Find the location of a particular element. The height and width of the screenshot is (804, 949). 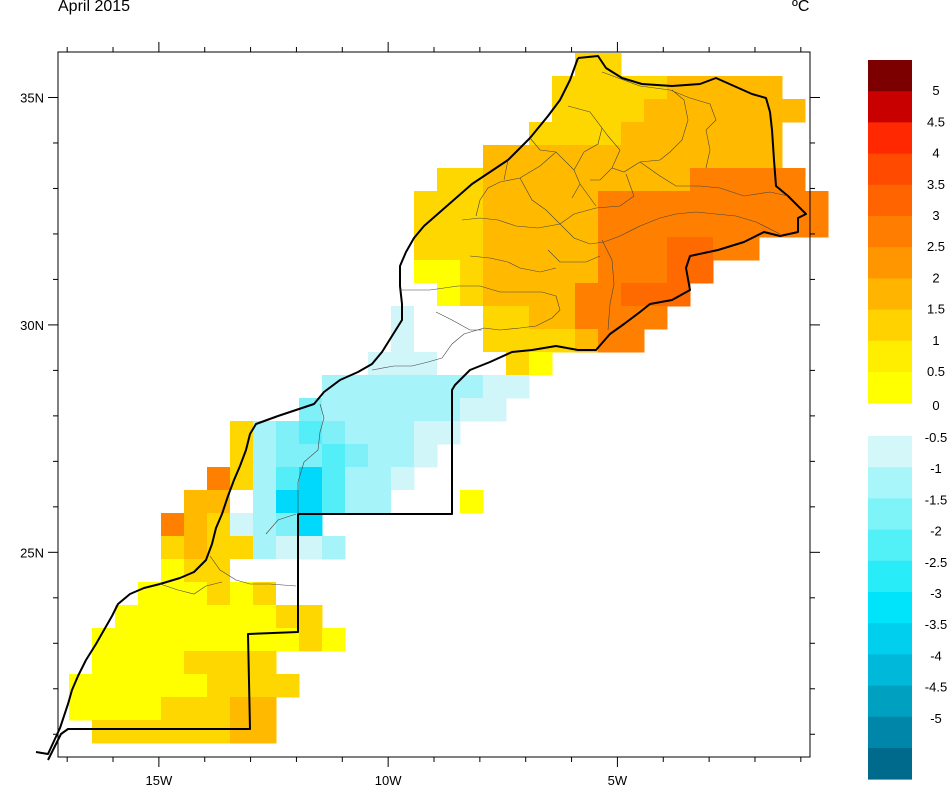

colorbar-label: 1 is located at coordinates (935, 340).